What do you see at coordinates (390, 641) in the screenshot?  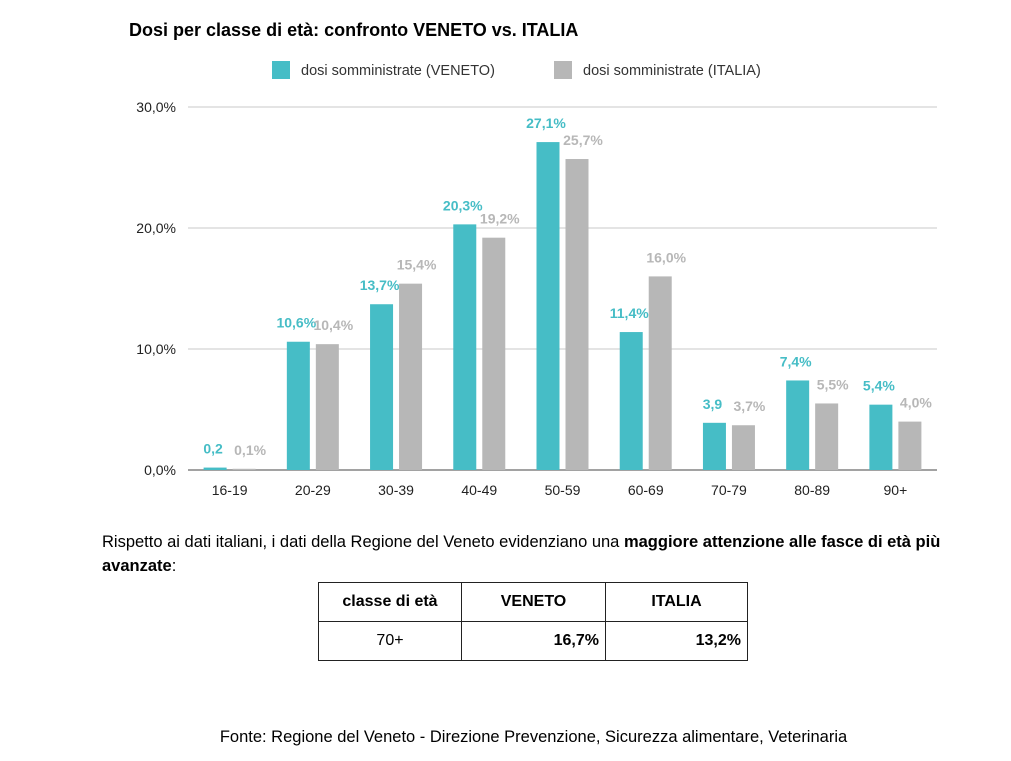 I see `cell-age-class: 70+` at bounding box center [390, 641].